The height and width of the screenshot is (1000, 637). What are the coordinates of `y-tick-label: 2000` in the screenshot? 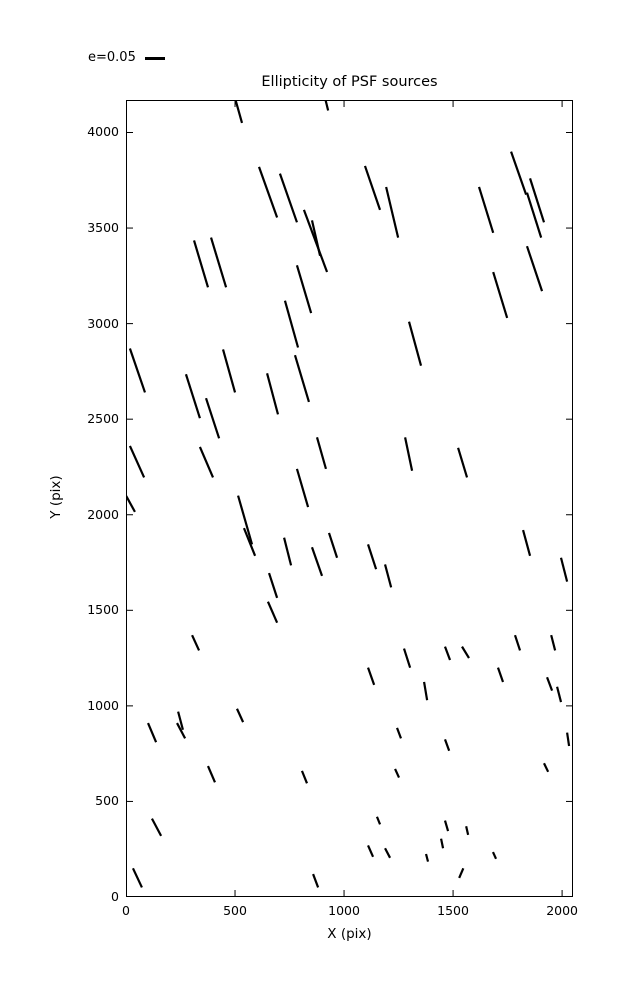 It's located at (103, 514).